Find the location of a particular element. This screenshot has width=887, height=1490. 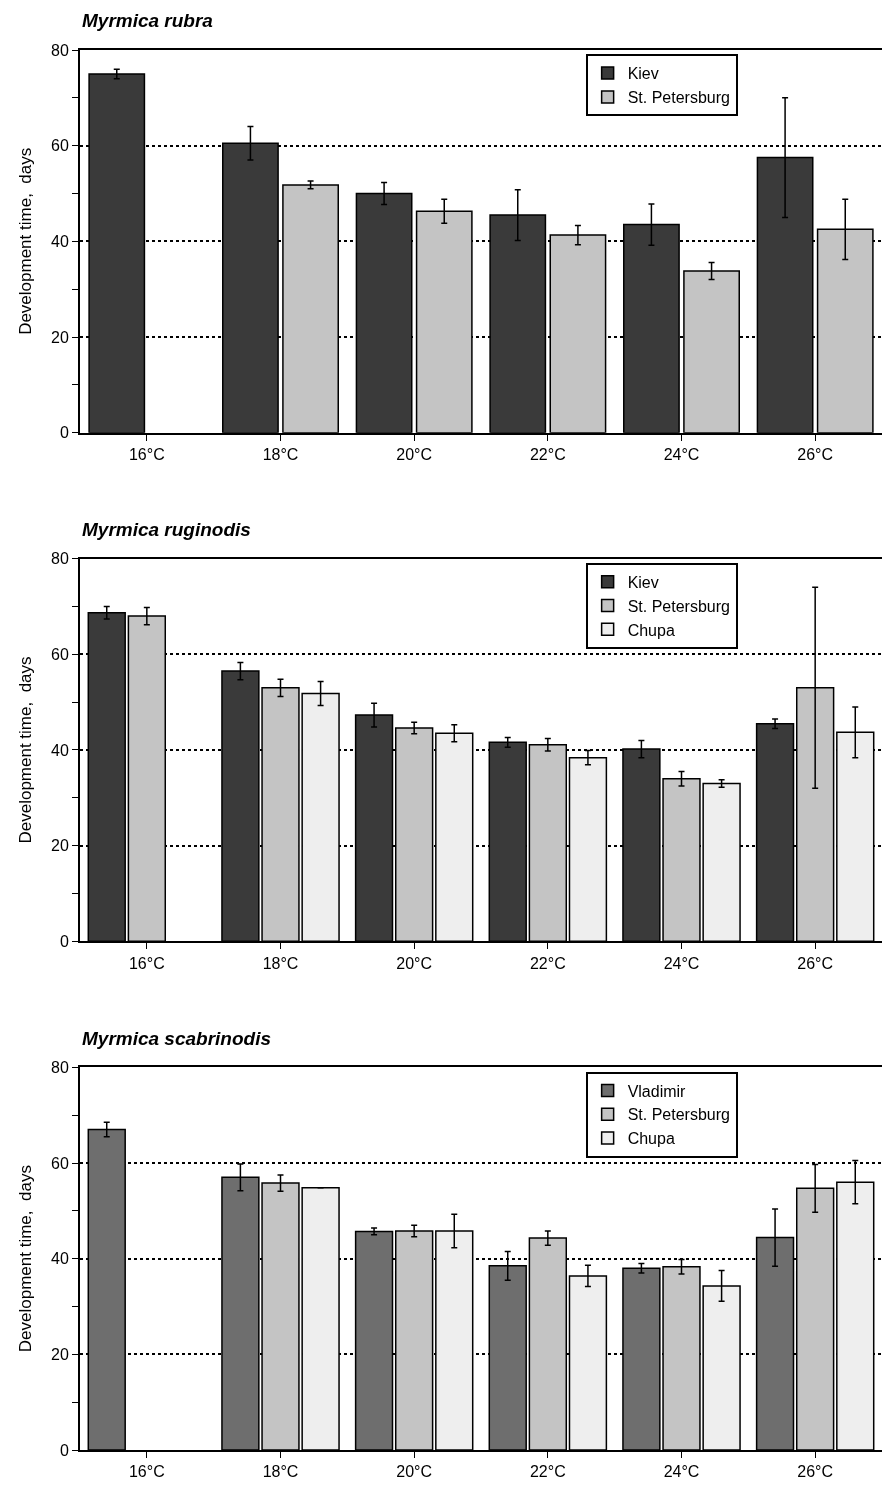

legend-label: Vladimir is located at coordinates (657, 1091).